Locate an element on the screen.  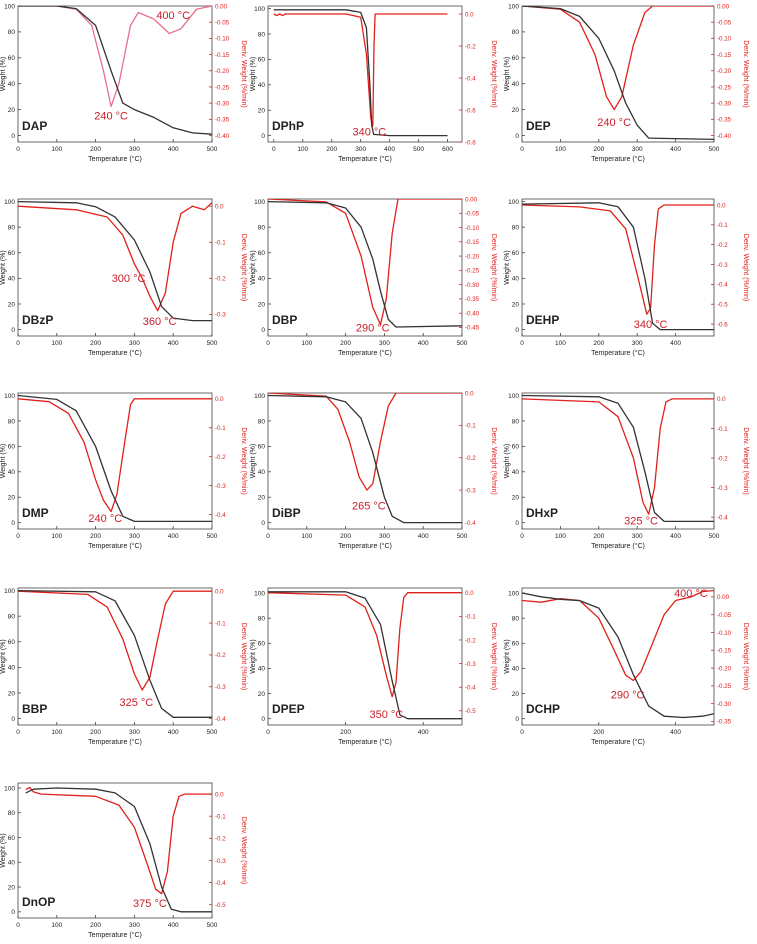
peak-temperature-label: 265 °C is located at coordinates (369, 507).